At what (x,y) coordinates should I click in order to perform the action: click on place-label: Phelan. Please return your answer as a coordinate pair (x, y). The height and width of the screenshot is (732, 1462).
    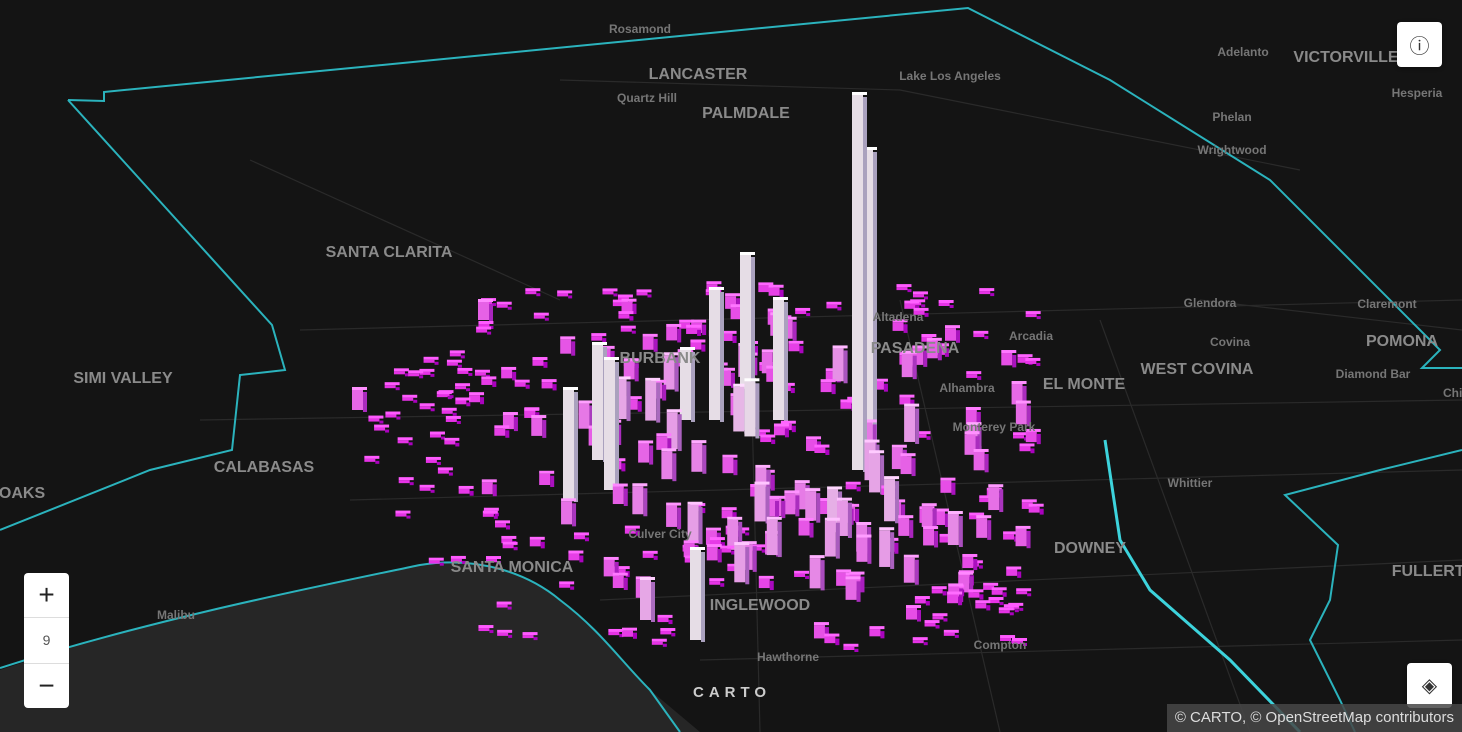
    Looking at the image, I should click on (1231, 117).